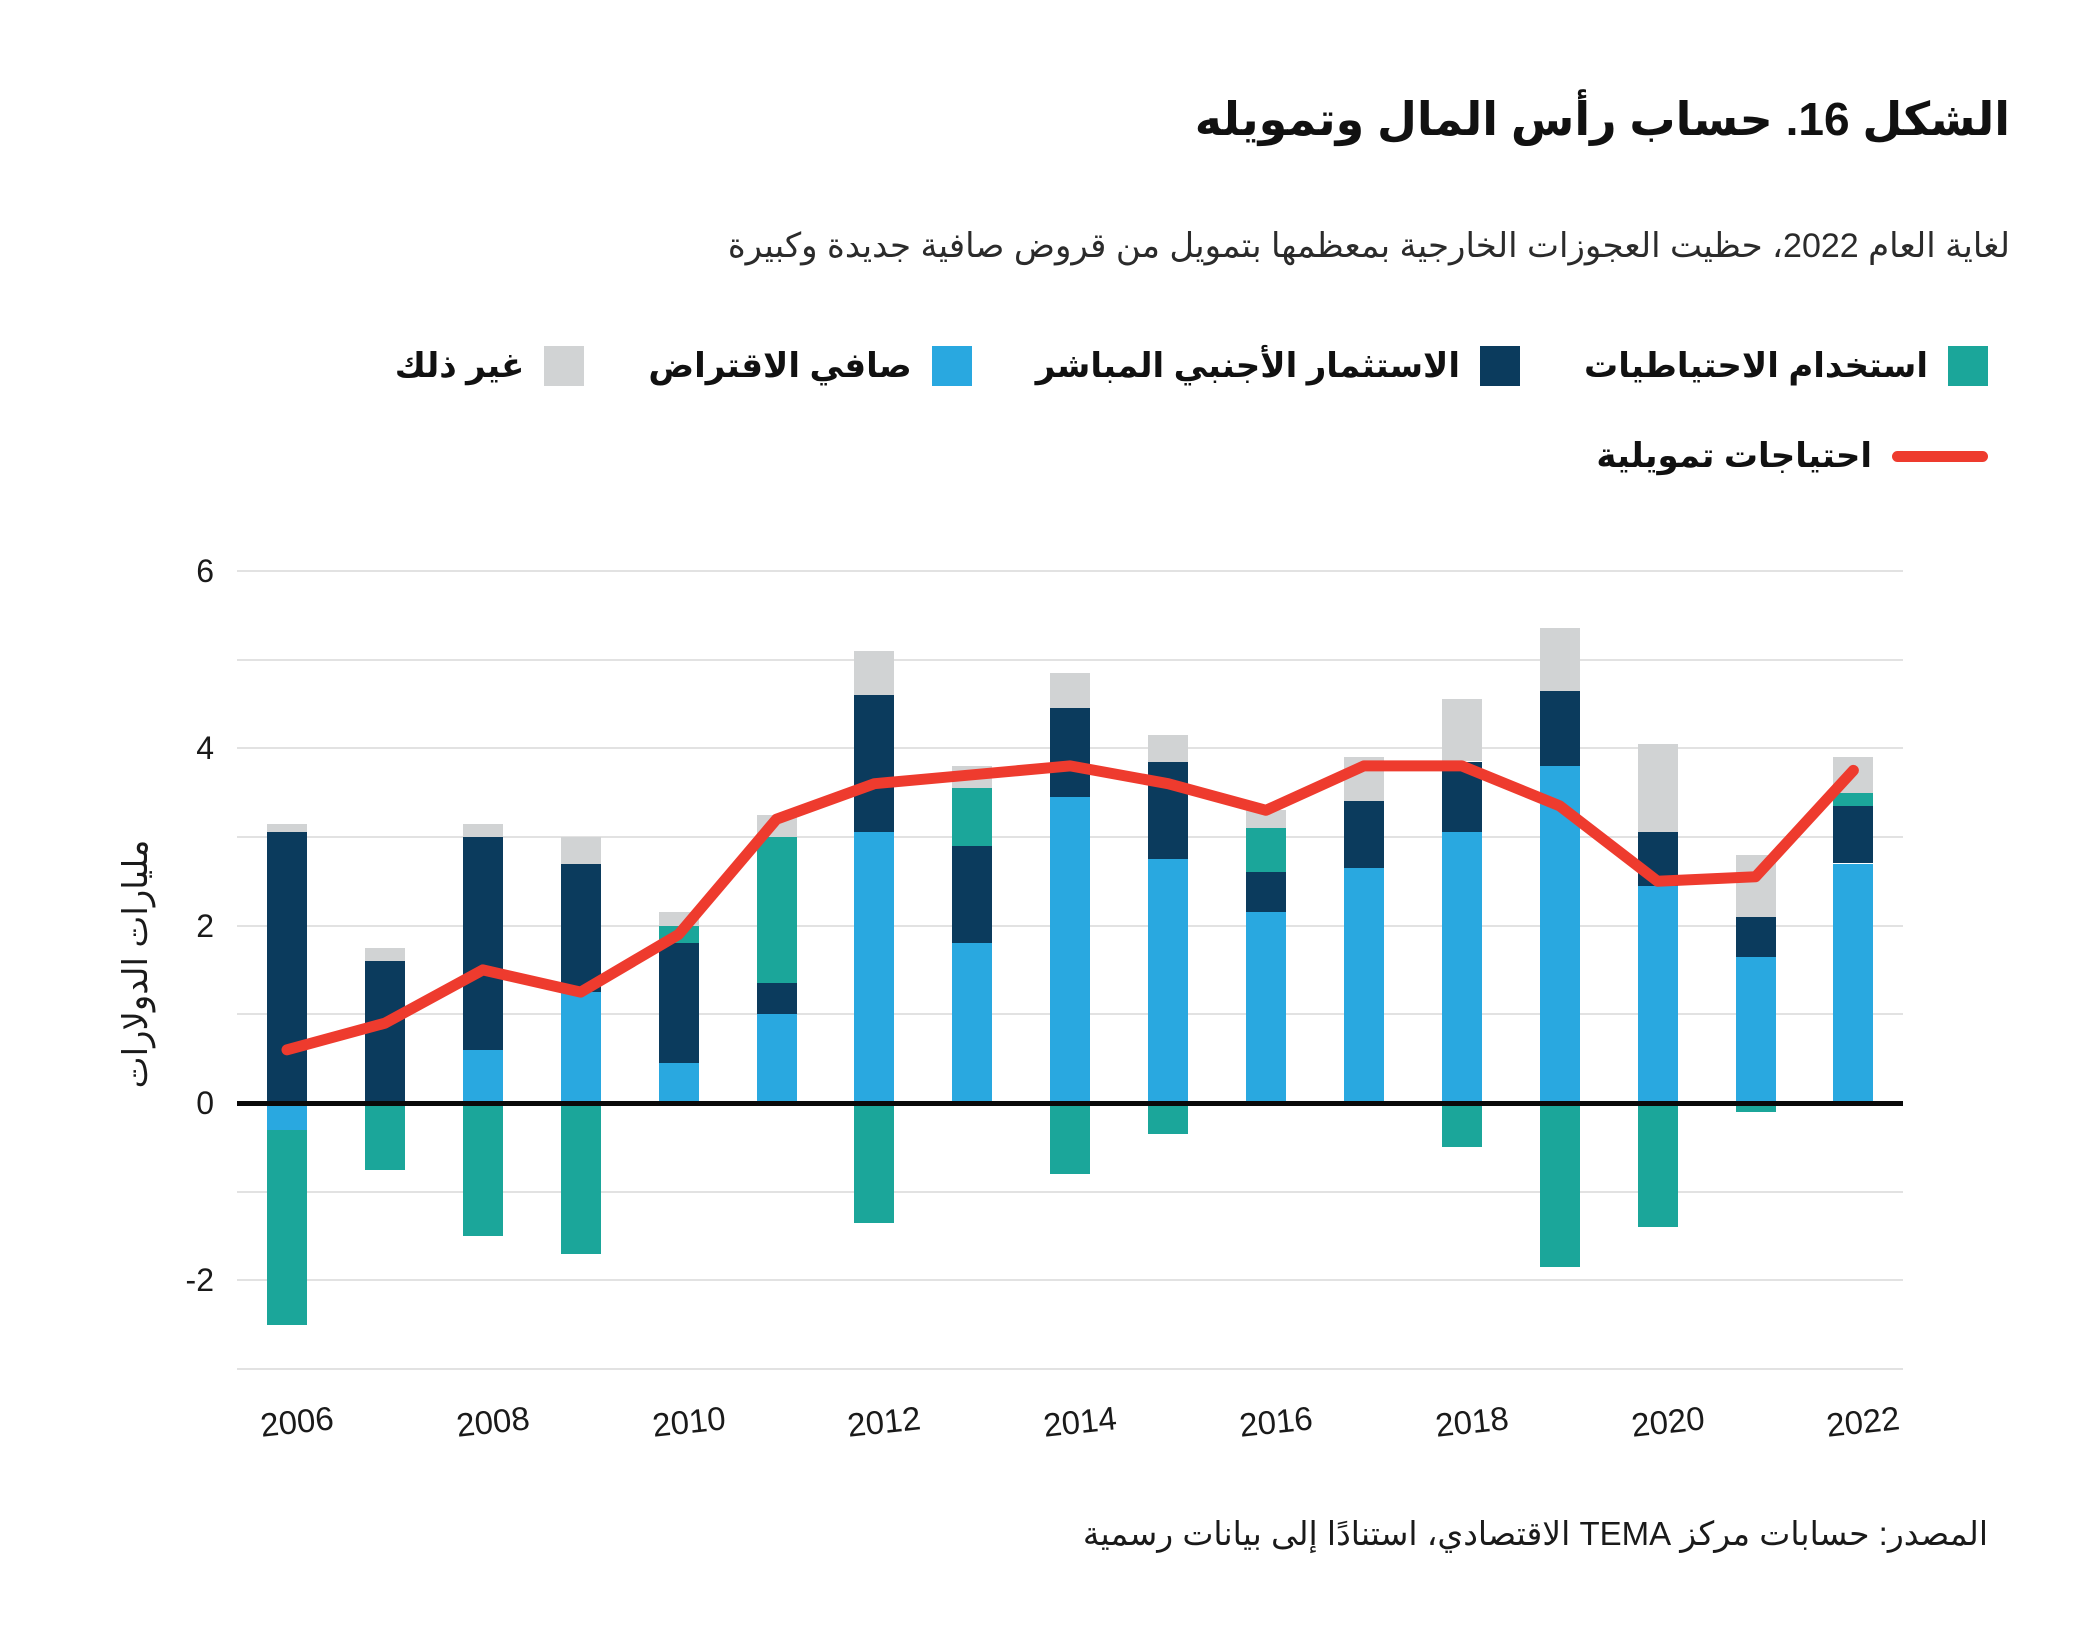 Image resolution: width=2084 pixels, height=1640 pixels. Describe the element at coordinates (1070, 1138) in the screenshot. I see `bar-2014-reserves` at that location.